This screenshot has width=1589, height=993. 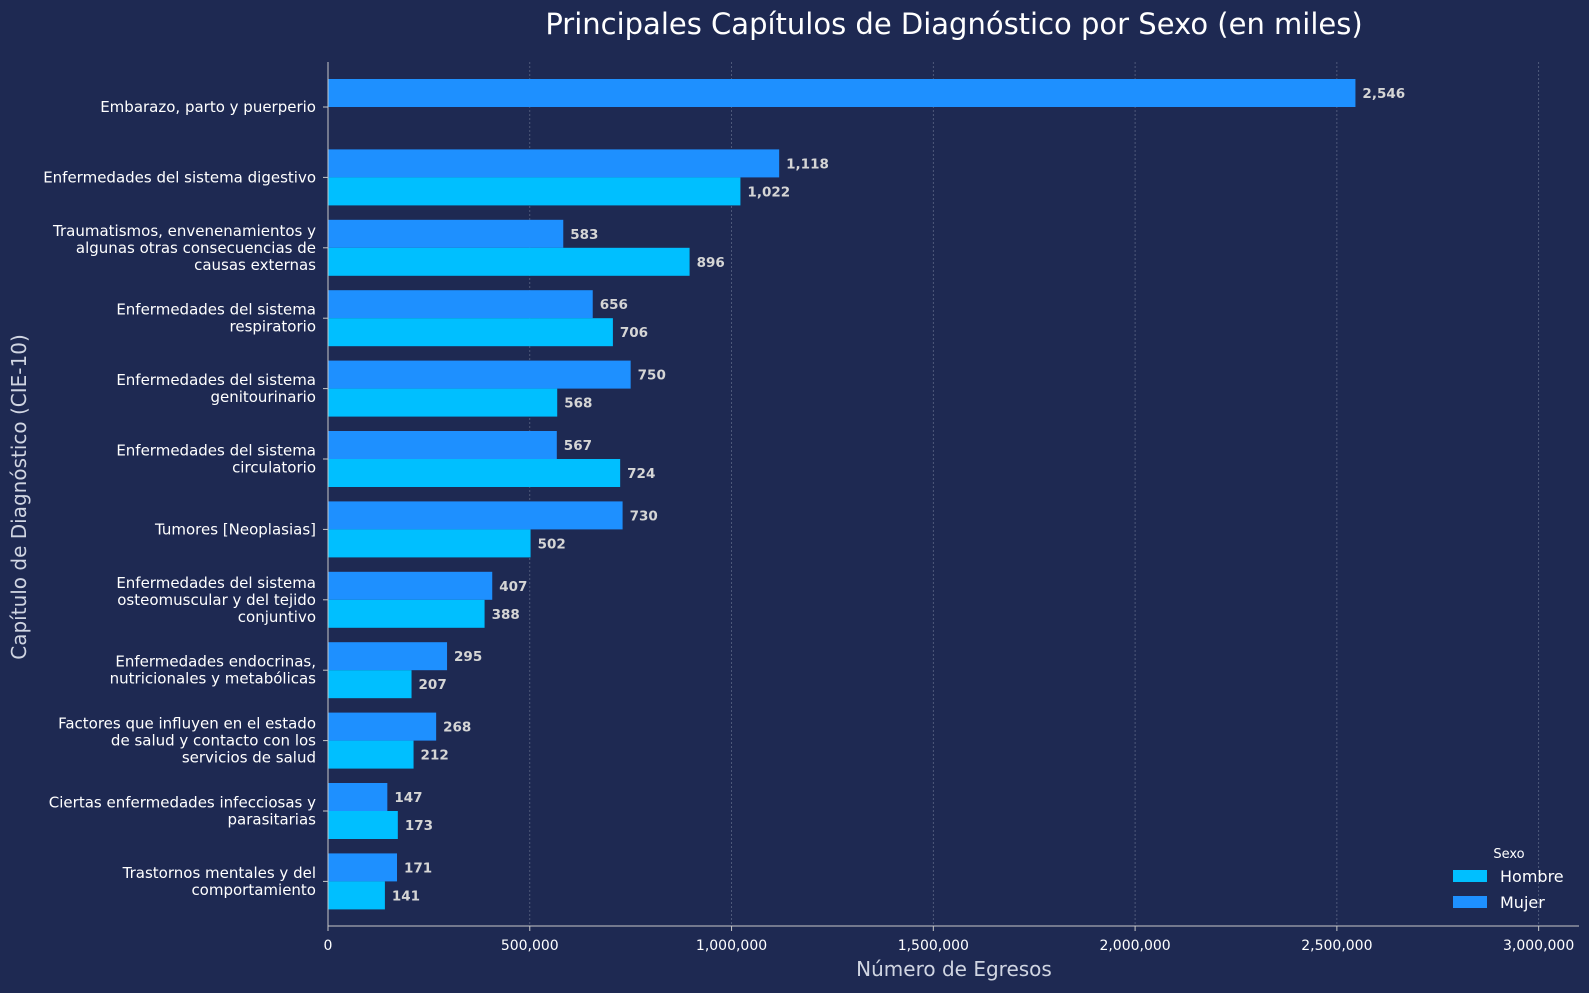 I want to click on legend-swatch-mujer, so click(x=1470, y=902).